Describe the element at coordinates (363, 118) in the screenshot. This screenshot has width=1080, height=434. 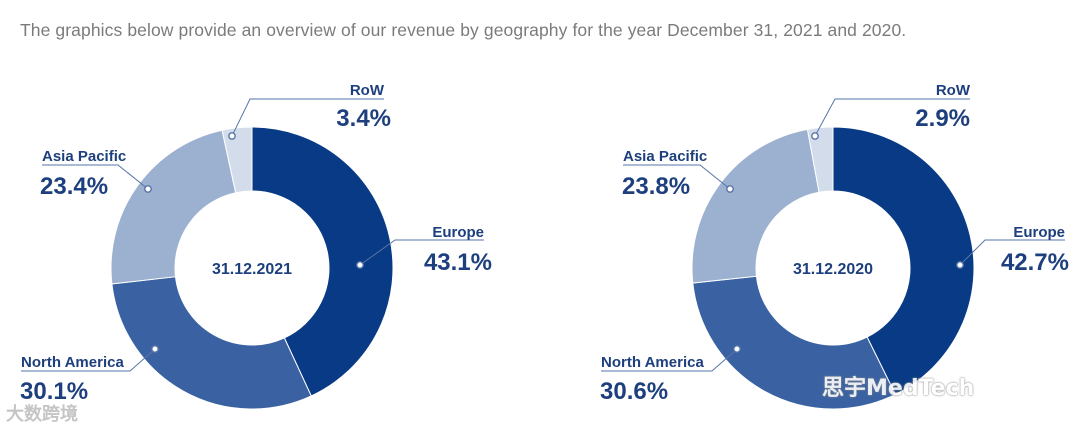
I see `label-value-row: 3.4%` at that location.